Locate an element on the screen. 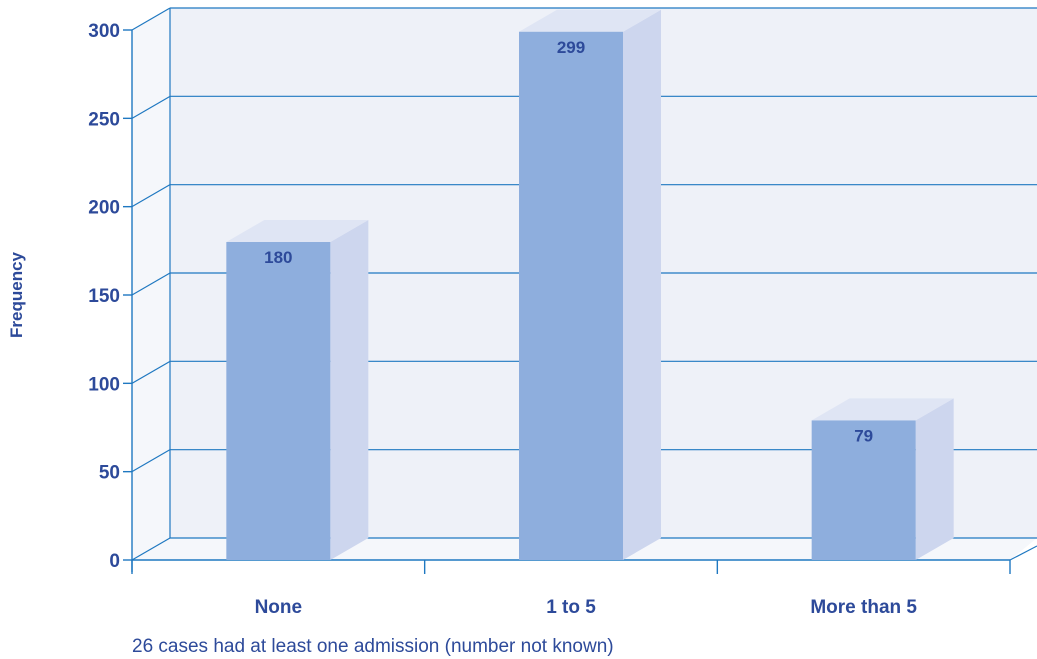 The width and height of the screenshot is (1037, 659). bar-data-label: 180 is located at coordinates (278, 257).